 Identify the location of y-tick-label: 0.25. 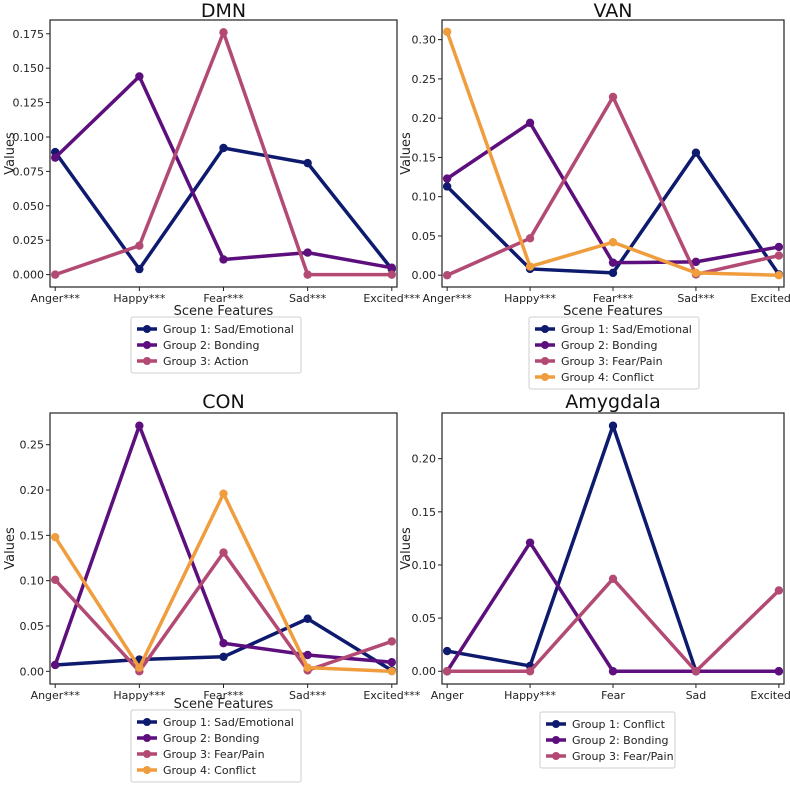
(424, 79).